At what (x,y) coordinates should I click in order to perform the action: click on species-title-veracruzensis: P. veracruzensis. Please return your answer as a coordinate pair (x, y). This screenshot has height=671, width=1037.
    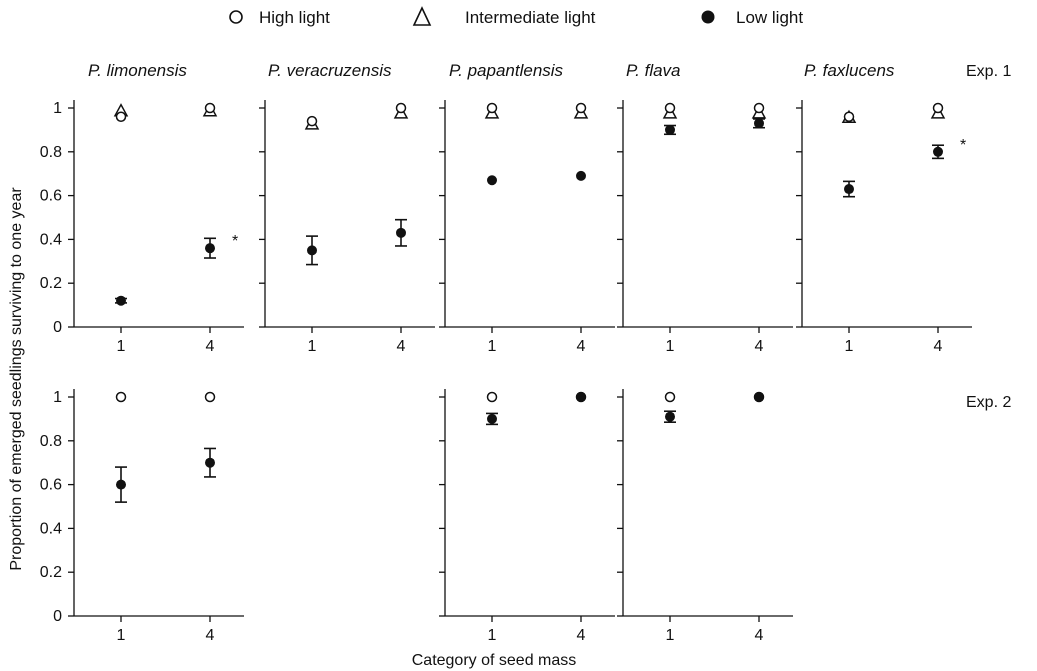
    Looking at the image, I should click on (330, 70).